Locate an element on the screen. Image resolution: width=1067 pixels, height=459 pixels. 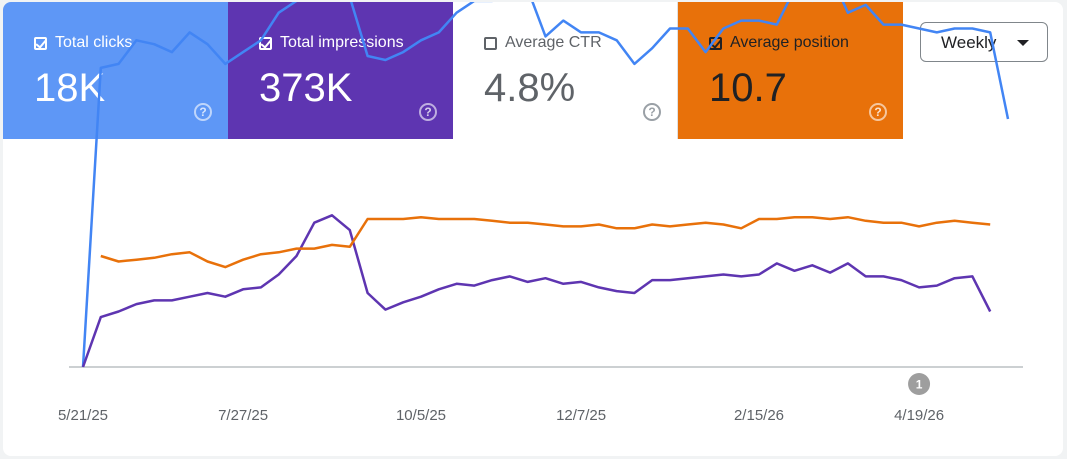
period-dropdown: Weekly is located at coordinates (984, 42).